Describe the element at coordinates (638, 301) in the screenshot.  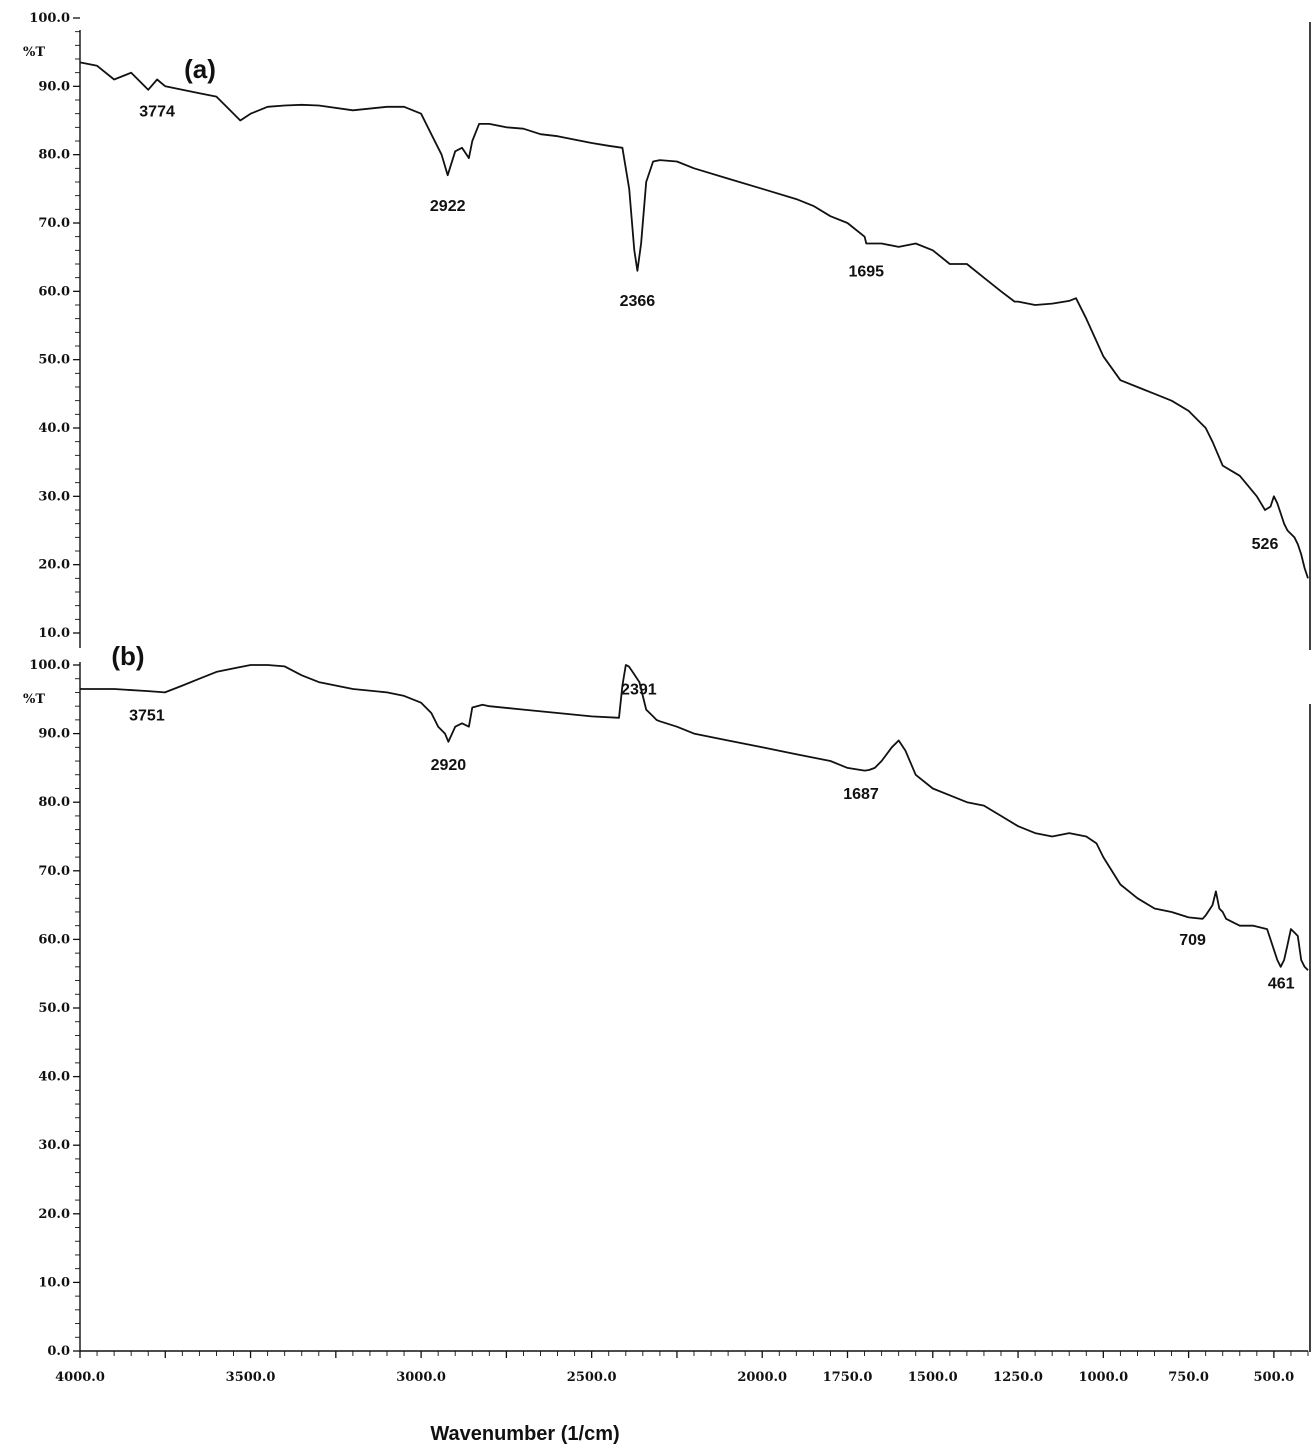
I see `peak-label: 2366` at that location.